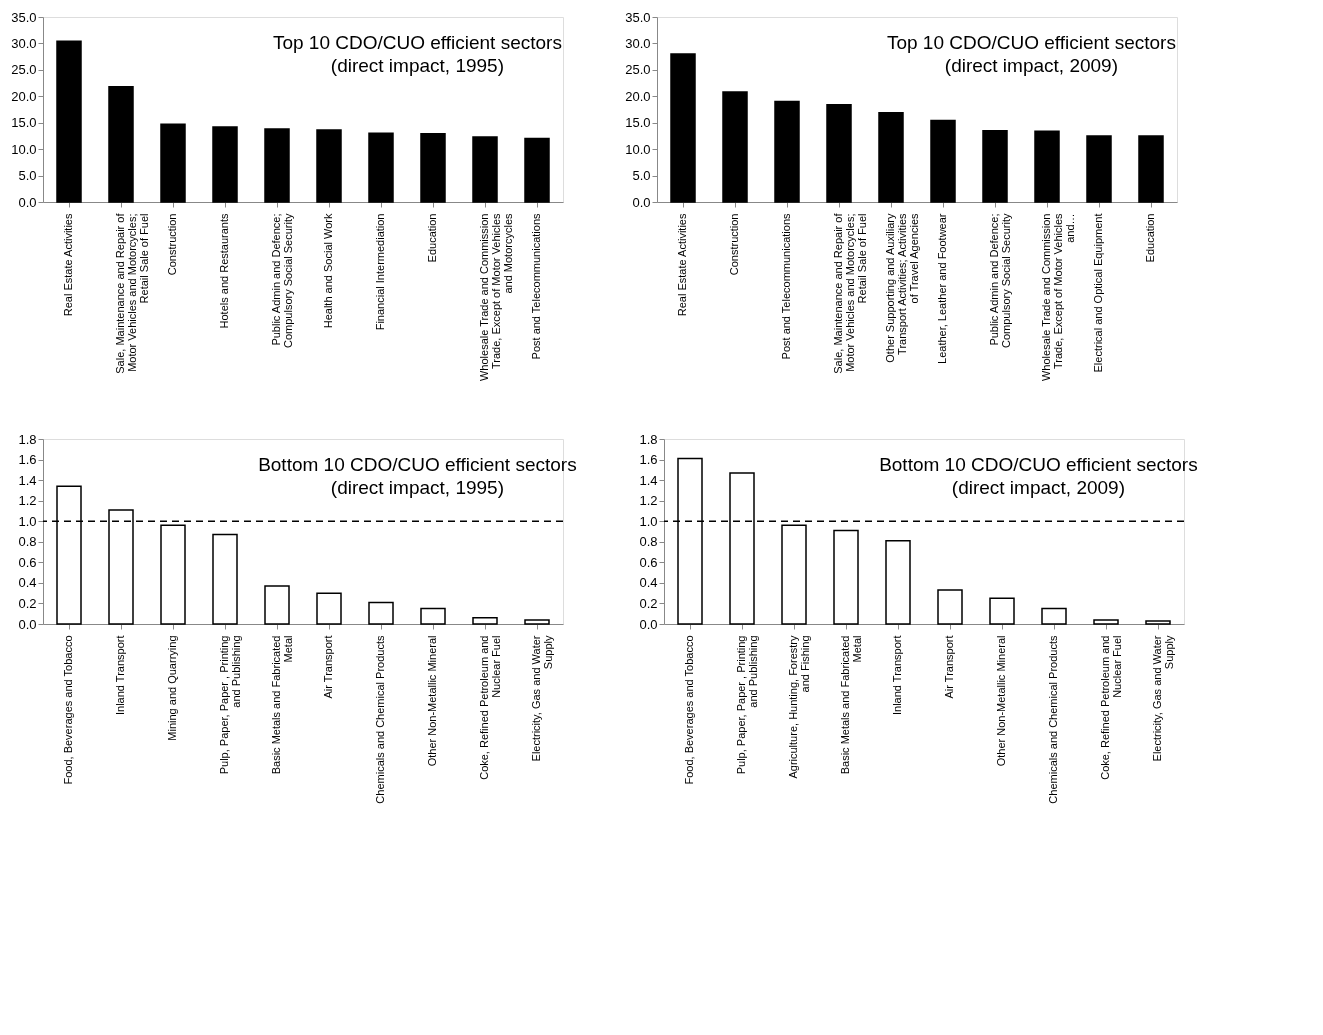  What do you see at coordinates (417, 475) in the screenshot?
I see `text: Bottom 10 CDO/CUO efficient sectors (direct impact, 1995)` at bounding box center [417, 475].